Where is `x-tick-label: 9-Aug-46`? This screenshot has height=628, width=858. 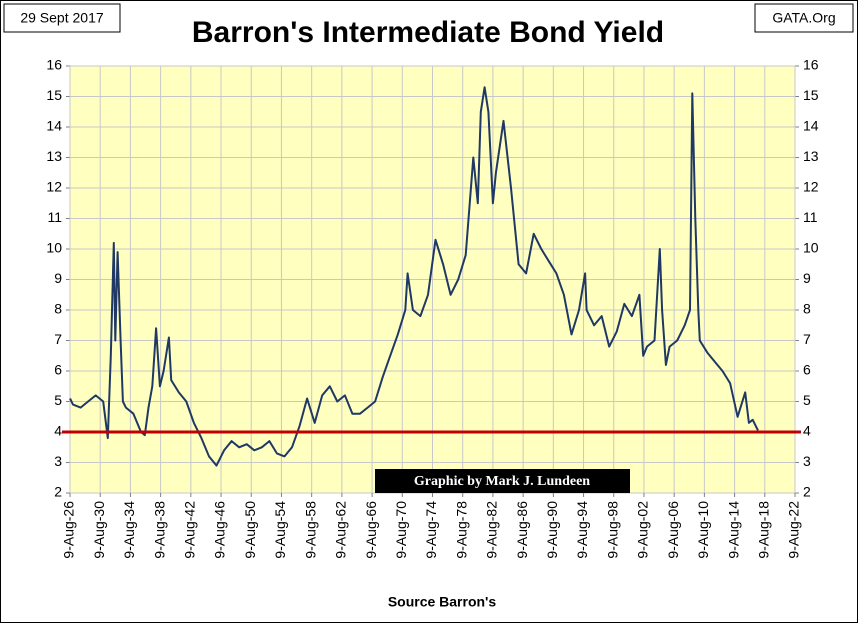 x-tick-label: 9-Aug-46 is located at coordinates (220, 530).